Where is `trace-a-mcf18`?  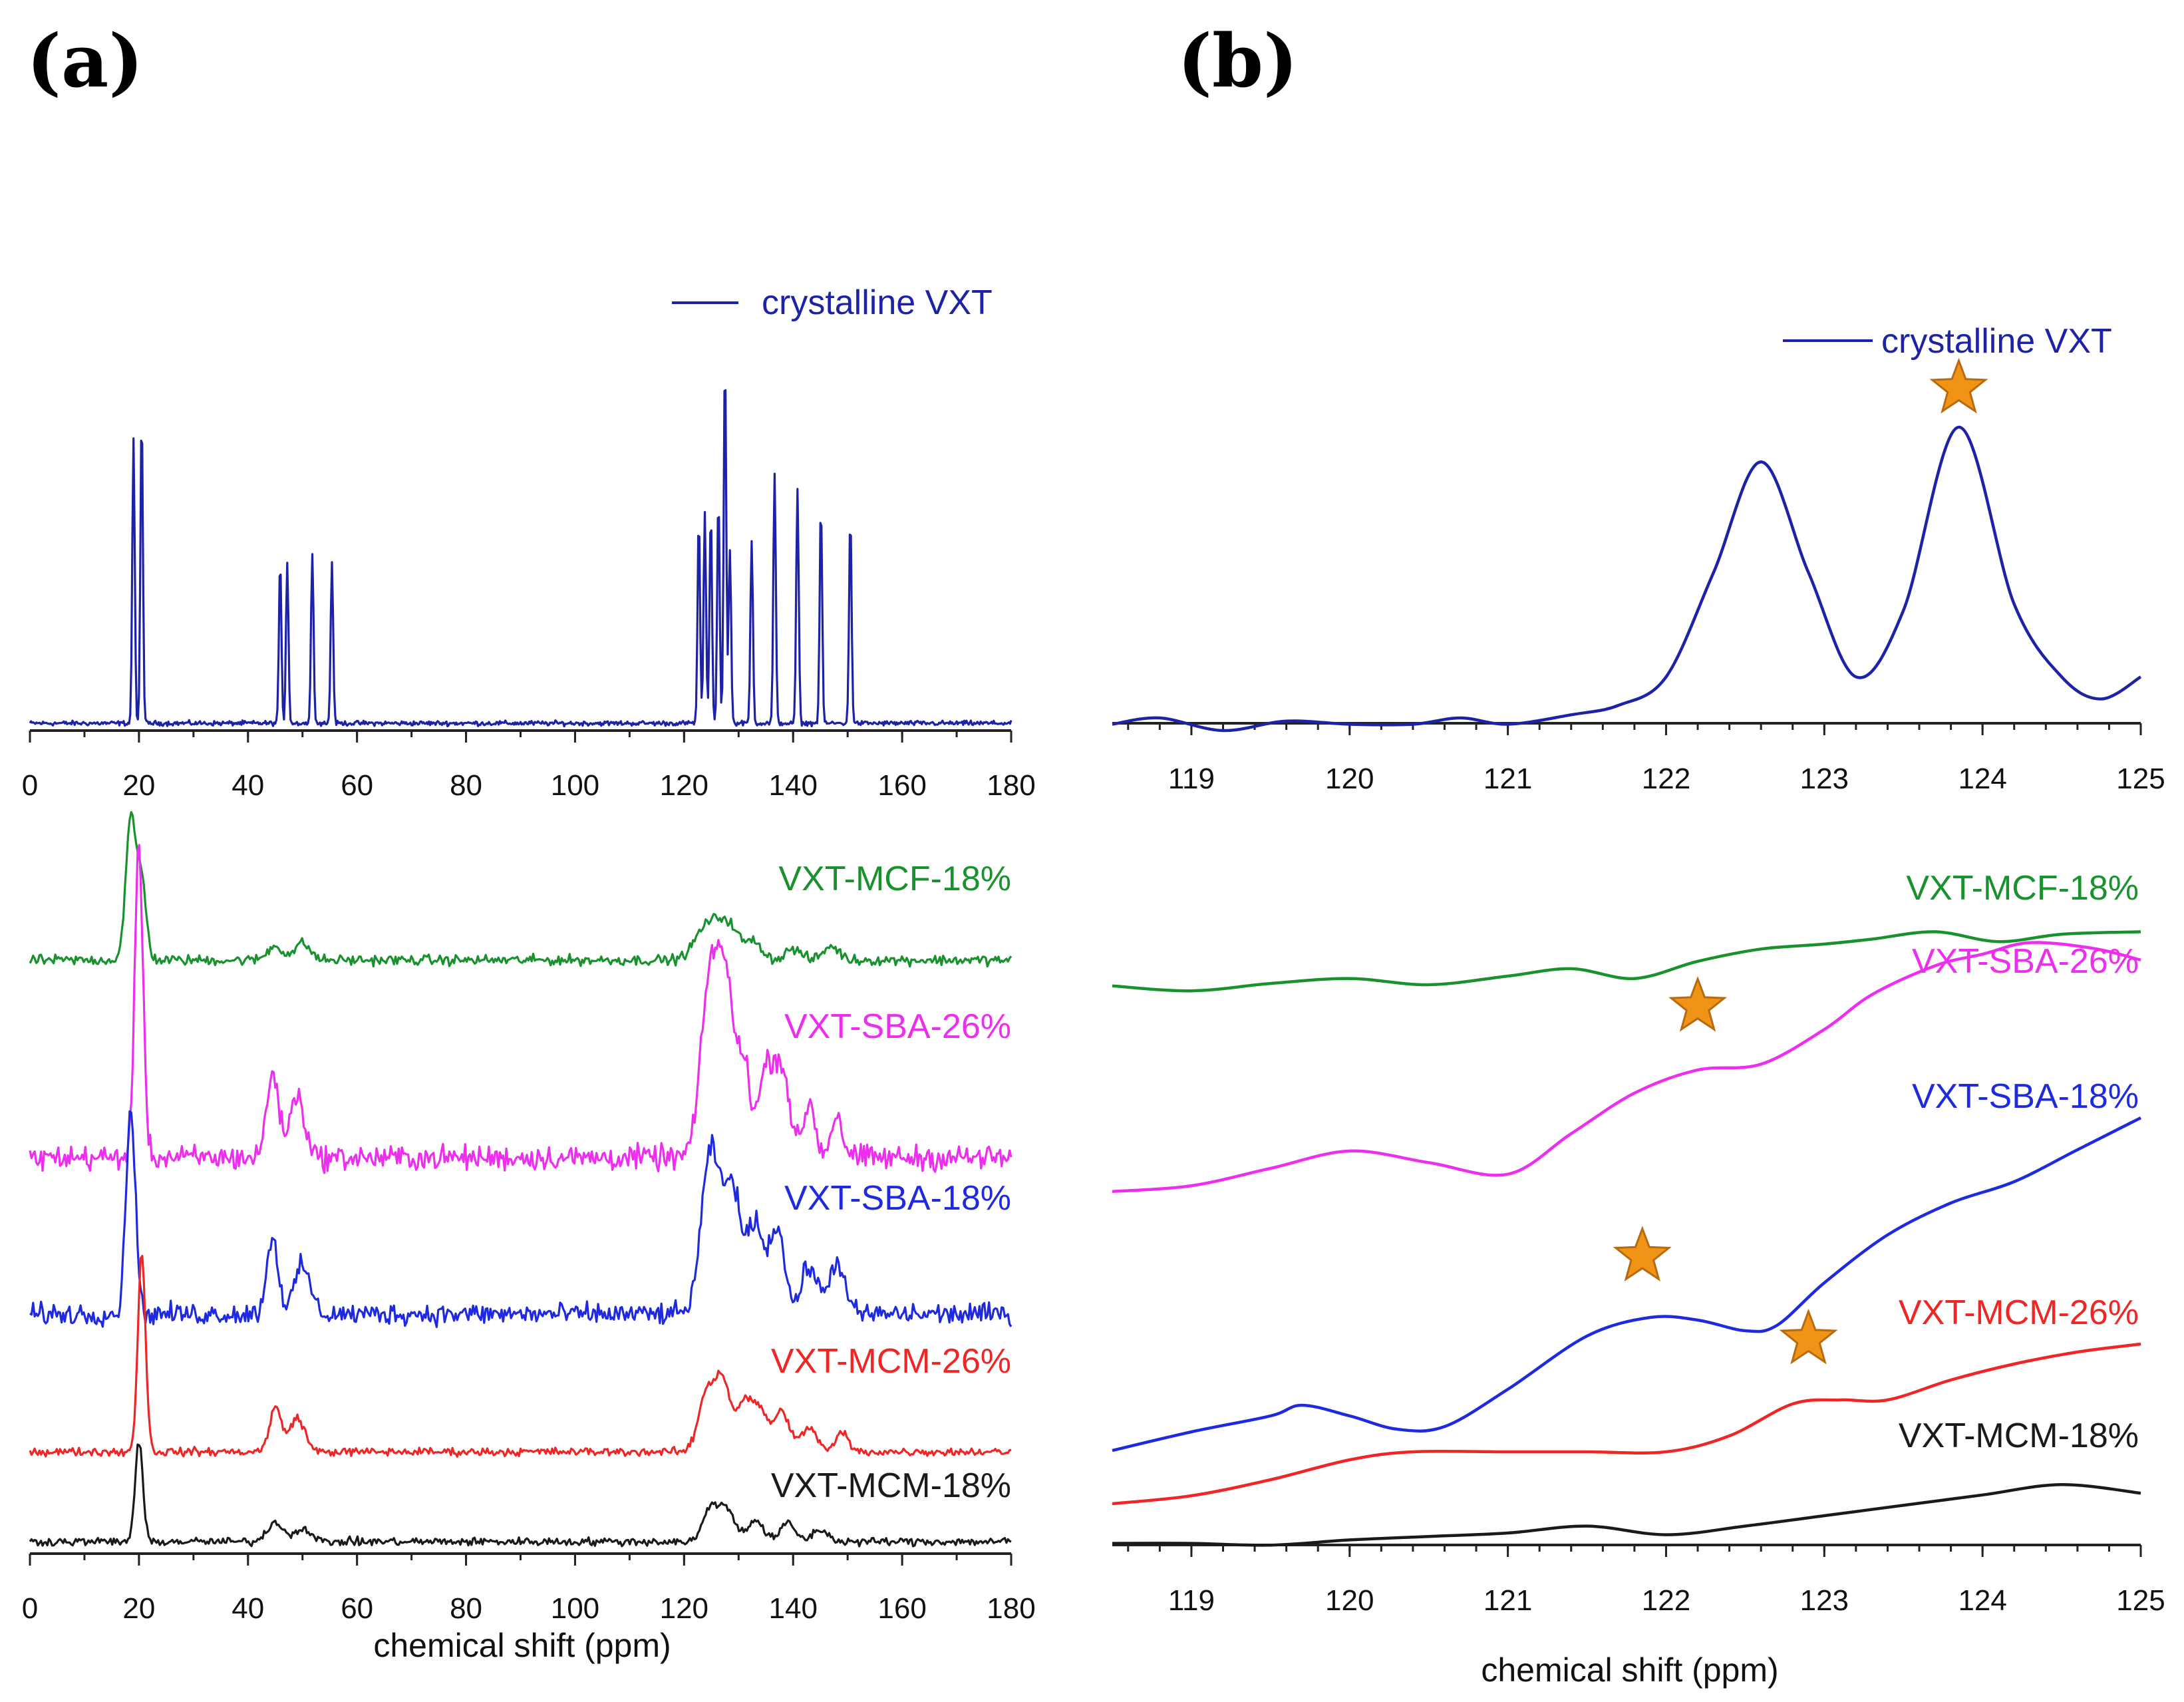 trace-a-mcf18 is located at coordinates (521, 889).